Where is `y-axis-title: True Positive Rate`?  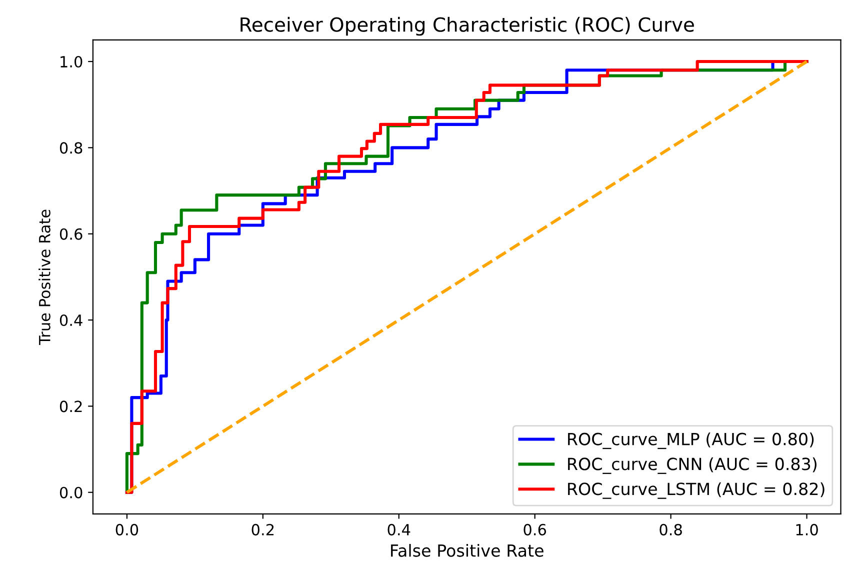
y-axis-title: True Positive Rate is located at coordinates (44, 278).